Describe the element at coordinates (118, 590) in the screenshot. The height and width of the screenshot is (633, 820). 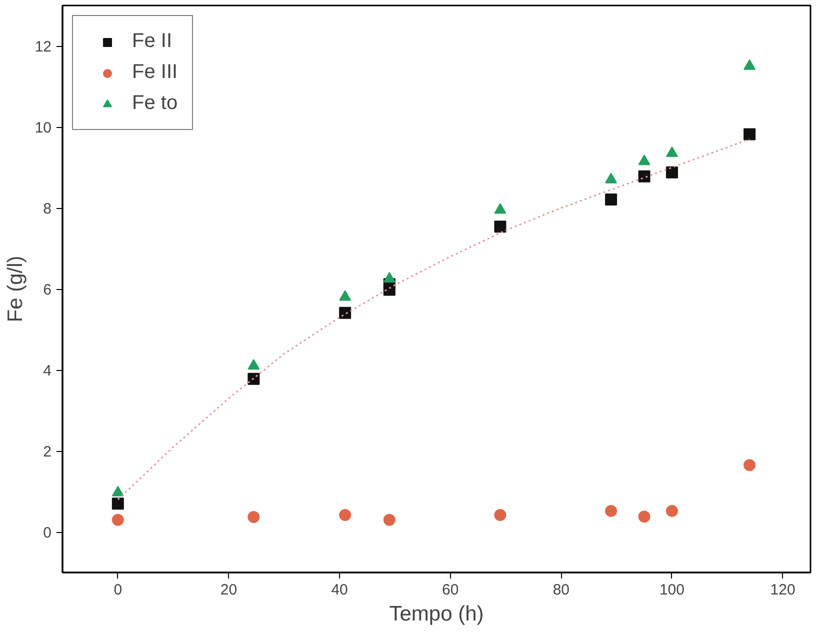
I see `x-tick-label: 0` at that location.